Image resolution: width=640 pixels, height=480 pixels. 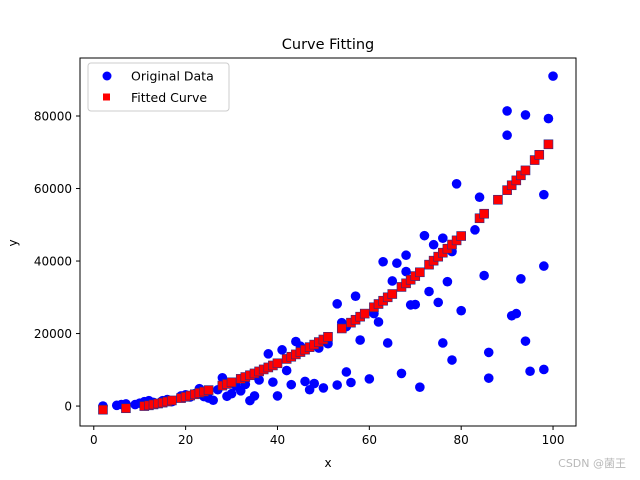 I want to click on x-axis-ticks: 0 20 40 60 80 100, so click(x=327, y=436).